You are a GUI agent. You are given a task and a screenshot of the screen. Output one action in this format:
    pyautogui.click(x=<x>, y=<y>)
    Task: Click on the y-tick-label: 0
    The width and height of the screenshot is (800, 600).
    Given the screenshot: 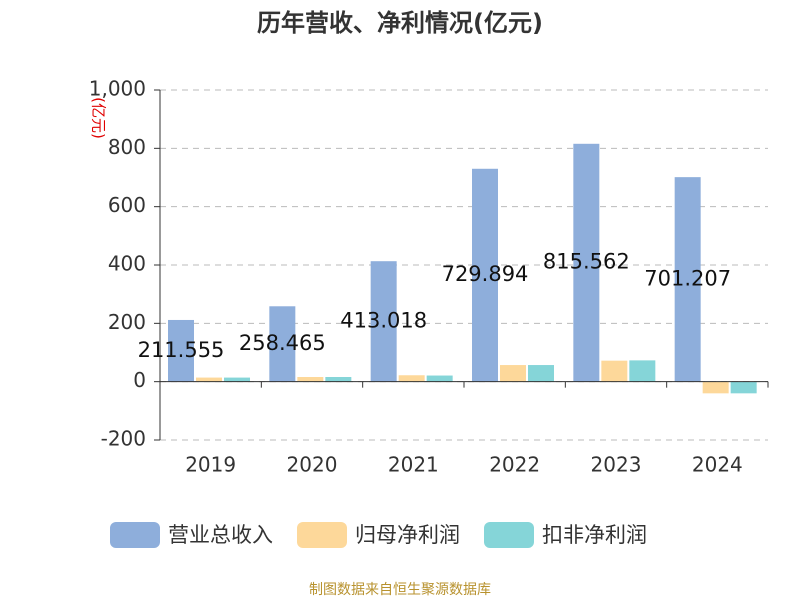 What is the action you would take?
    pyautogui.click(x=139, y=380)
    